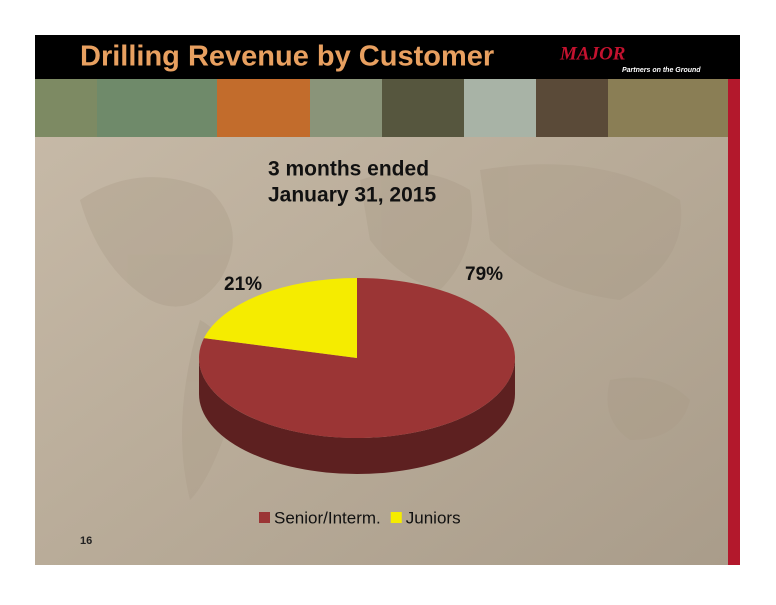 The height and width of the screenshot is (605, 776). What do you see at coordinates (381, 108) in the screenshot?
I see `photo-strip` at bounding box center [381, 108].